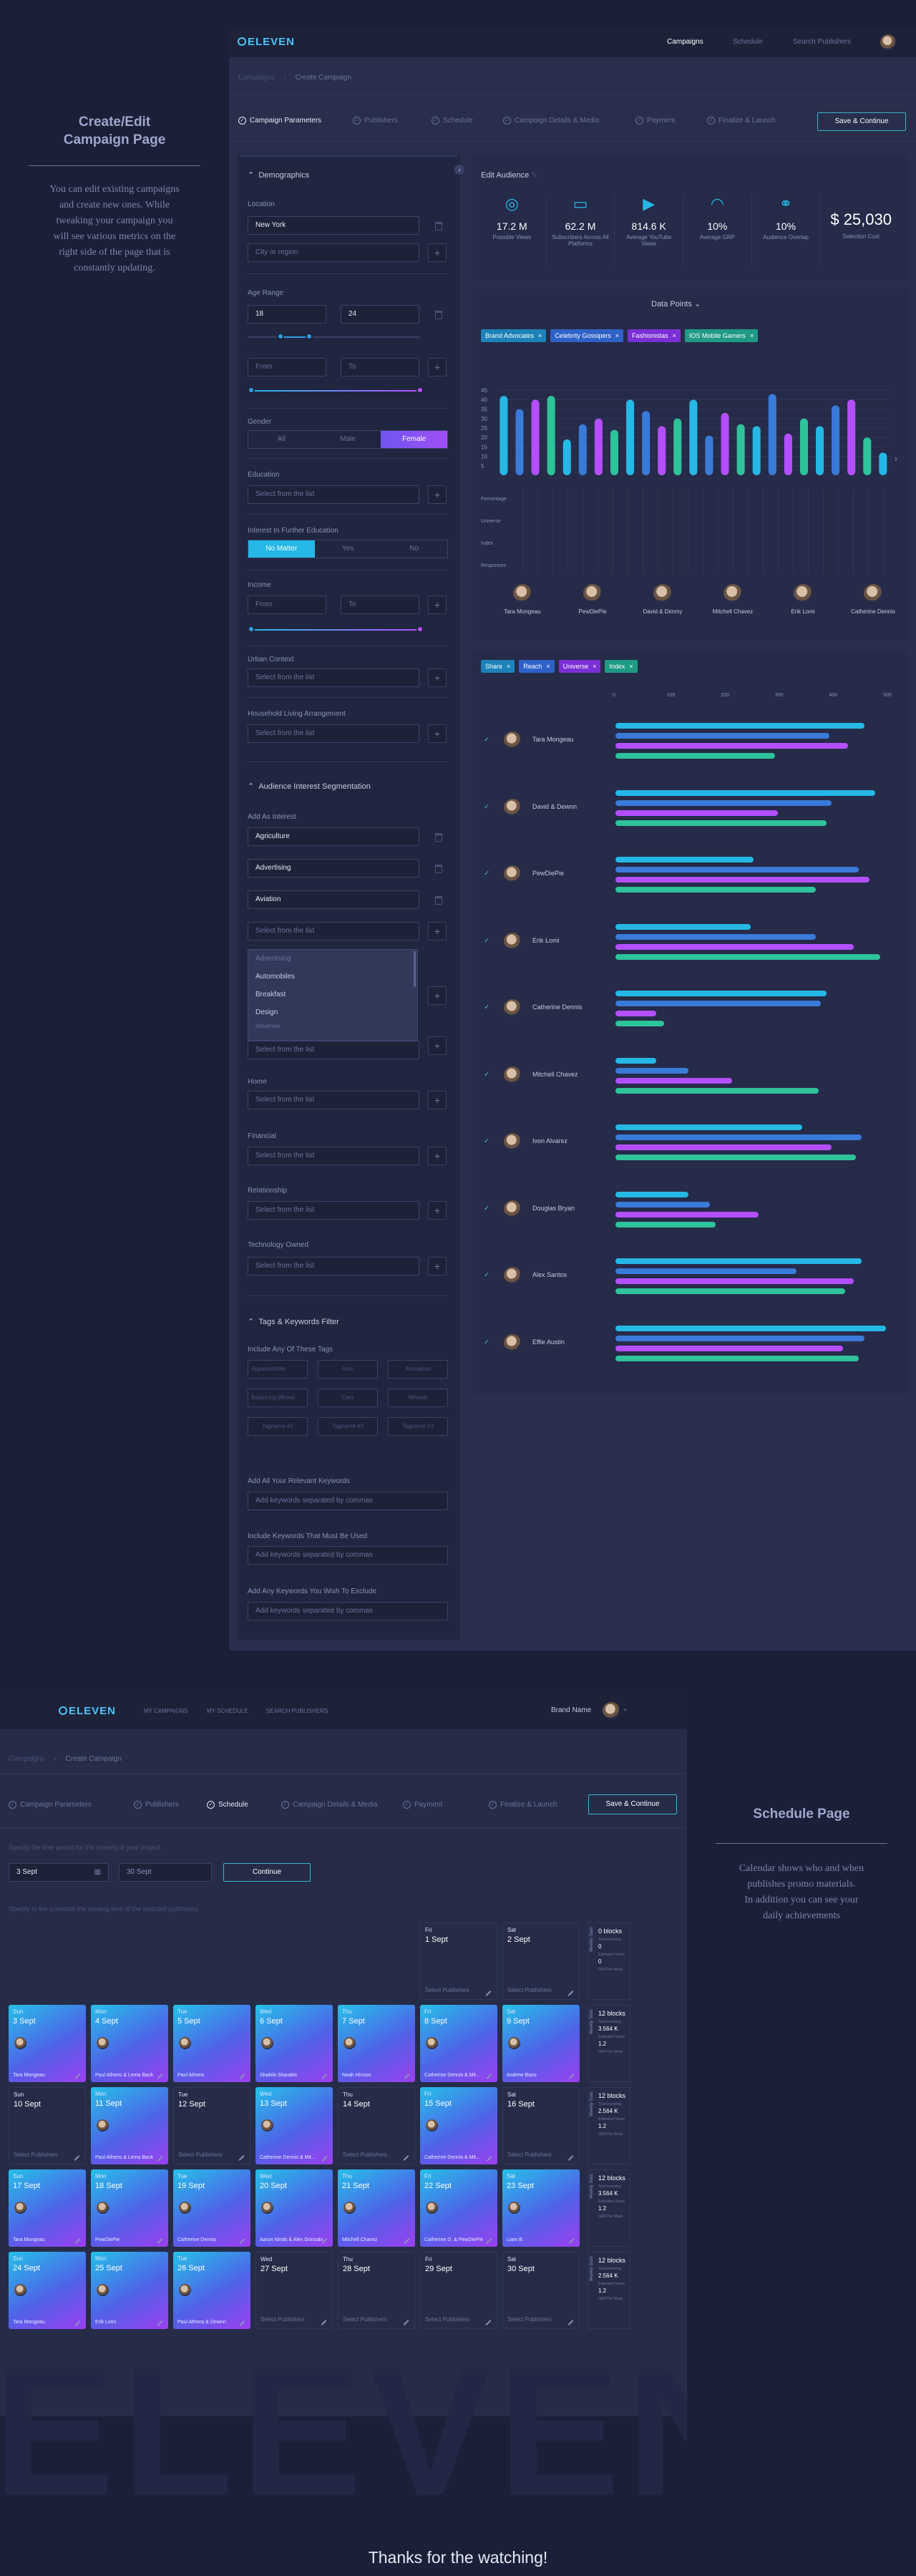 This screenshot has height=2576, width=916. I want to click on nav-my-schedule: MY SCHEDULE, so click(227, 1711).